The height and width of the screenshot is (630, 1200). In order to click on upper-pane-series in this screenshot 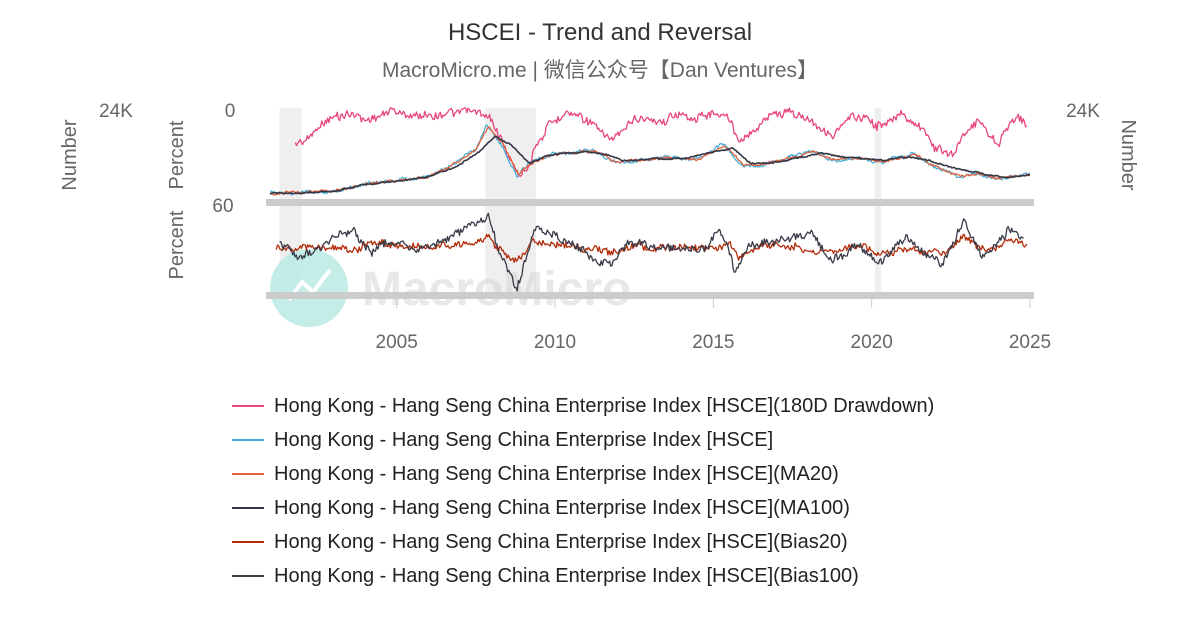, I will do `click(650, 151)`.